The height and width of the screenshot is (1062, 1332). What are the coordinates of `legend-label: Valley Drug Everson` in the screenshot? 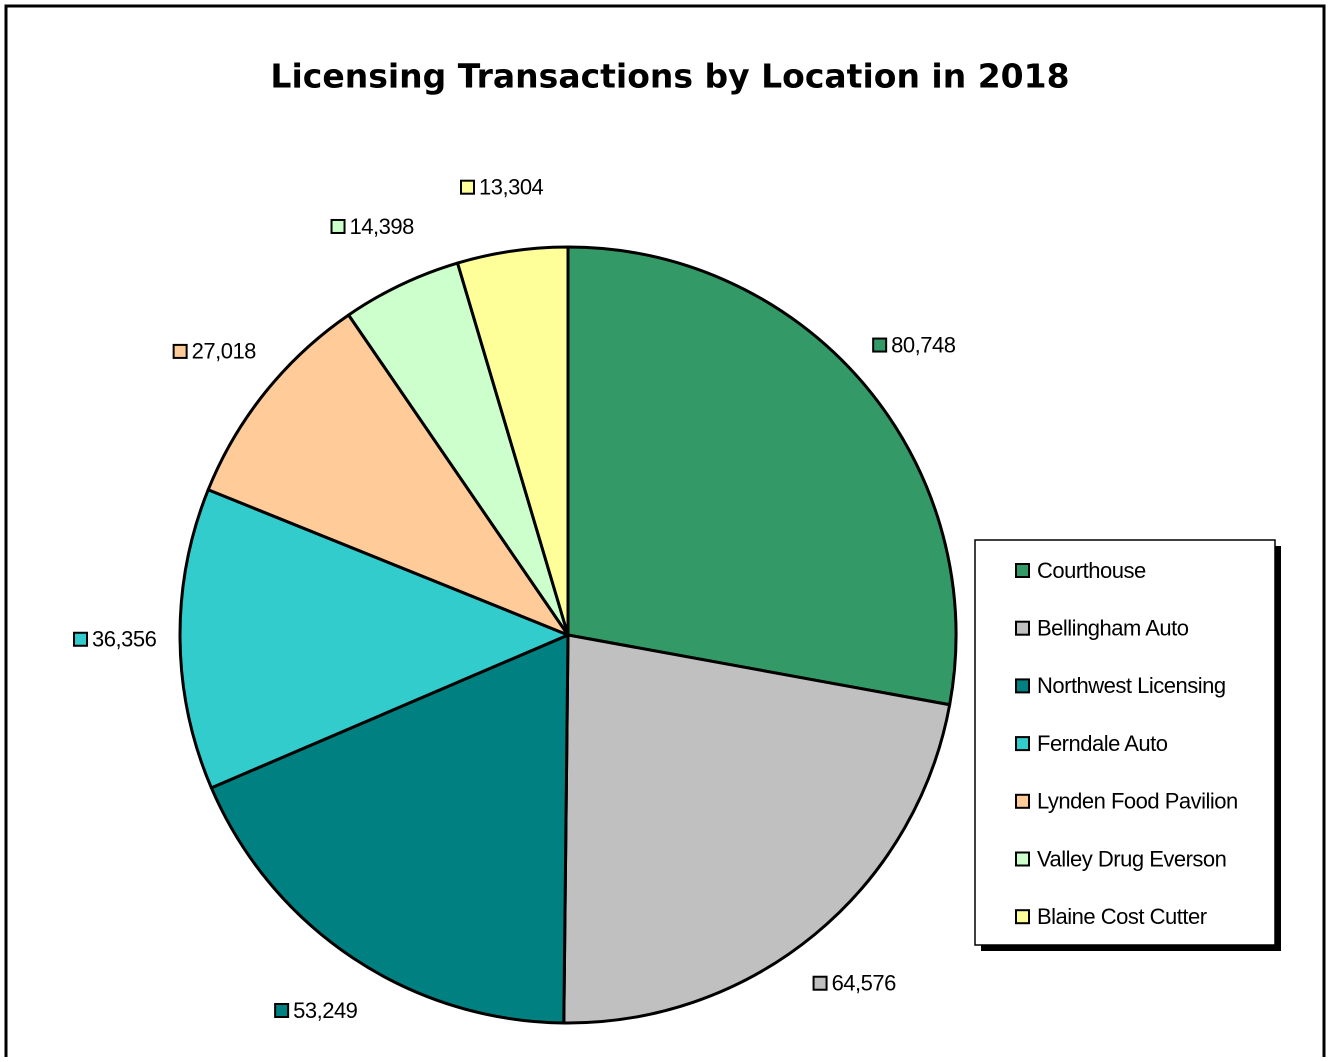 It's located at (1131, 858).